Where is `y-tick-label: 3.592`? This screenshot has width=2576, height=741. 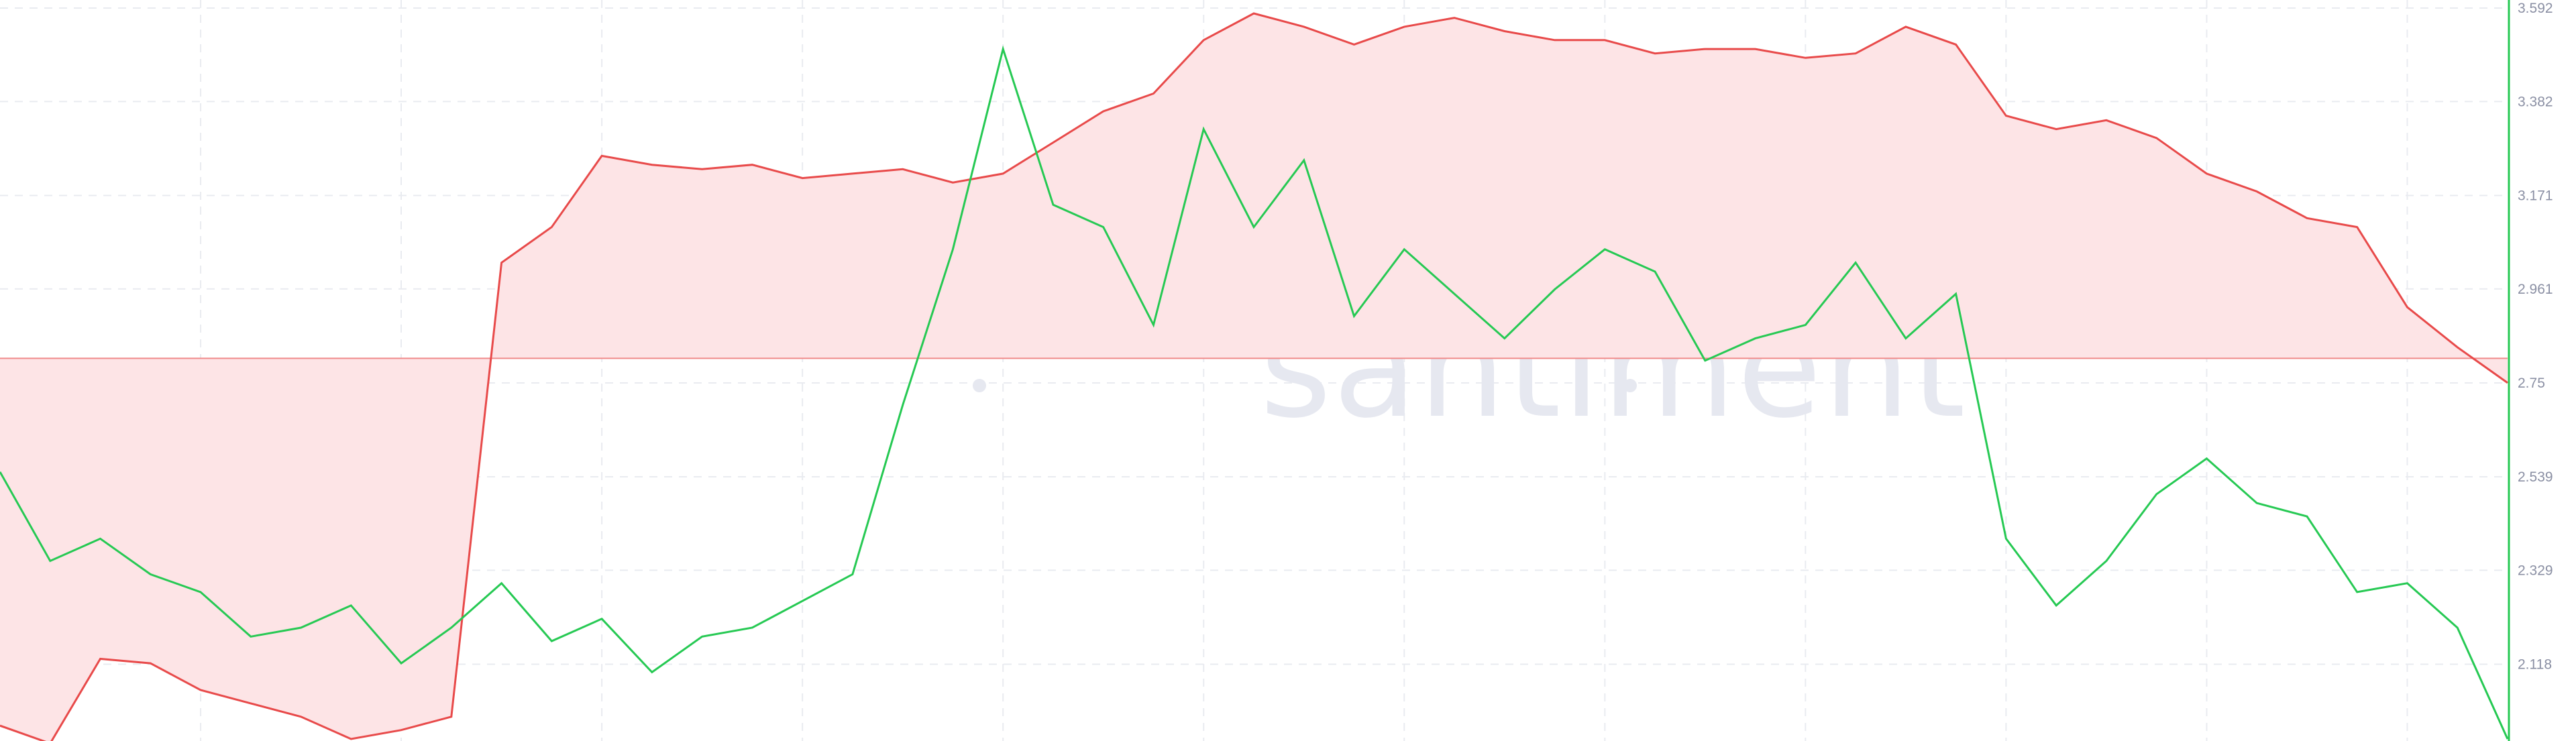
y-tick-label: 3.592 is located at coordinates (2535, 8).